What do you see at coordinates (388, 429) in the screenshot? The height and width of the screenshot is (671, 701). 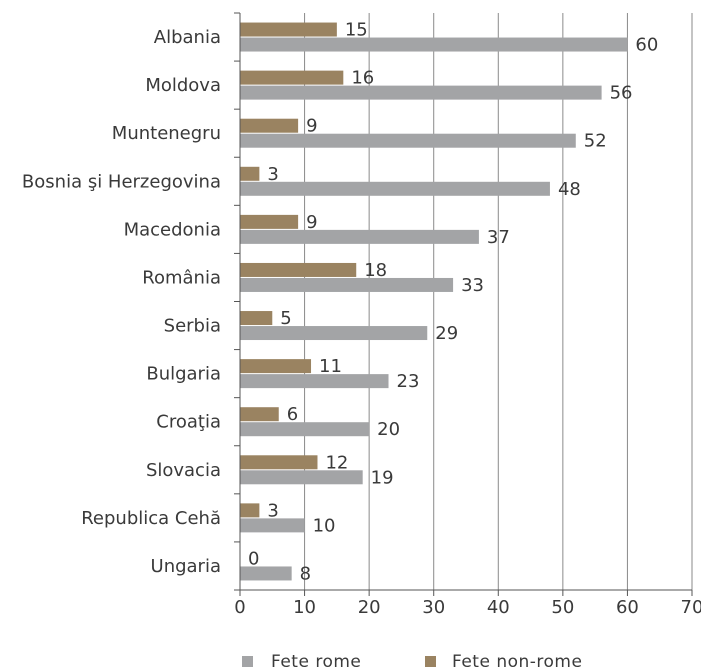 I see `value-label-rome: 20` at bounding box center [388, 429].